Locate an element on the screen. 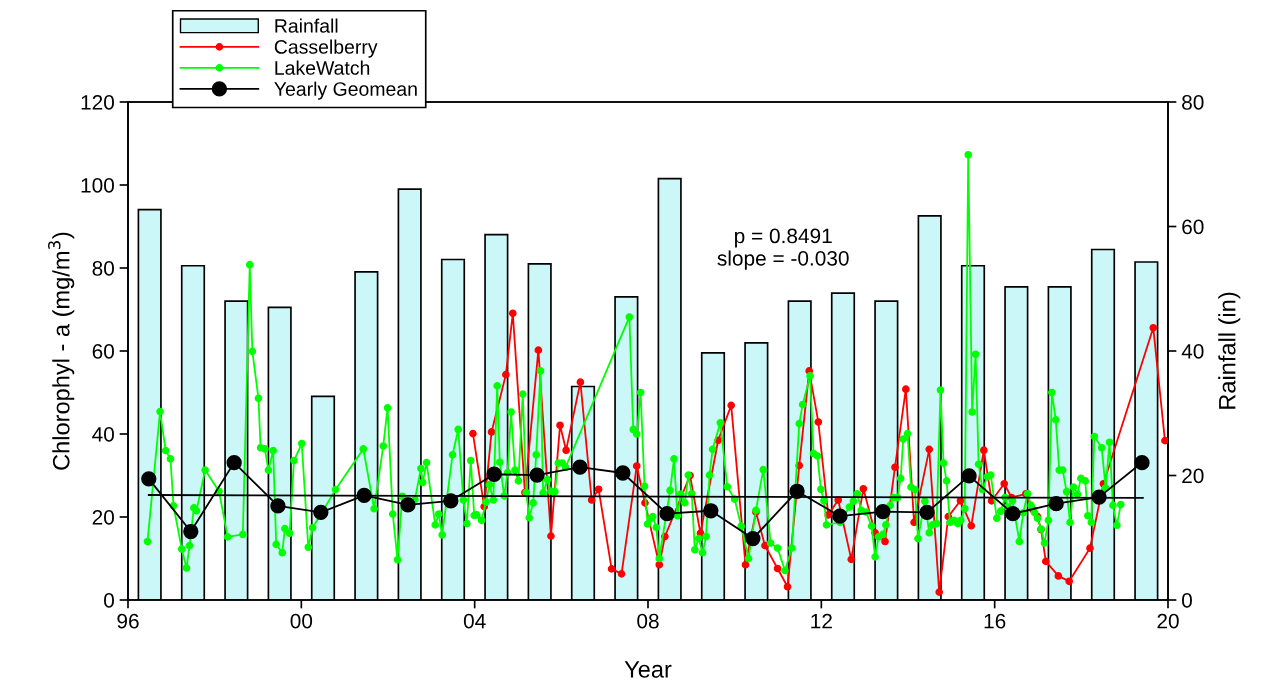 The height and width of the screenshot is (694, 1271). y-tick-label: 80 is located at coordinates (103, 268).